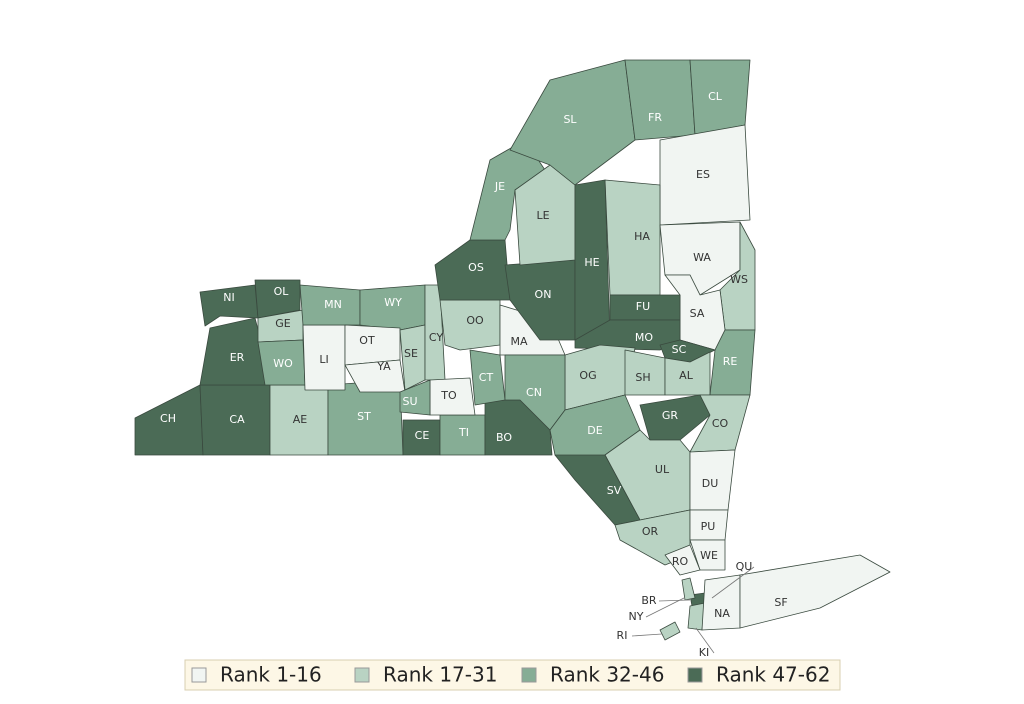 This screenshot has width=1024, height=704. What do you see at coordinates (655, 117) in the screenshot?
I see `county-label: FR` at bounding box center [655, 117].